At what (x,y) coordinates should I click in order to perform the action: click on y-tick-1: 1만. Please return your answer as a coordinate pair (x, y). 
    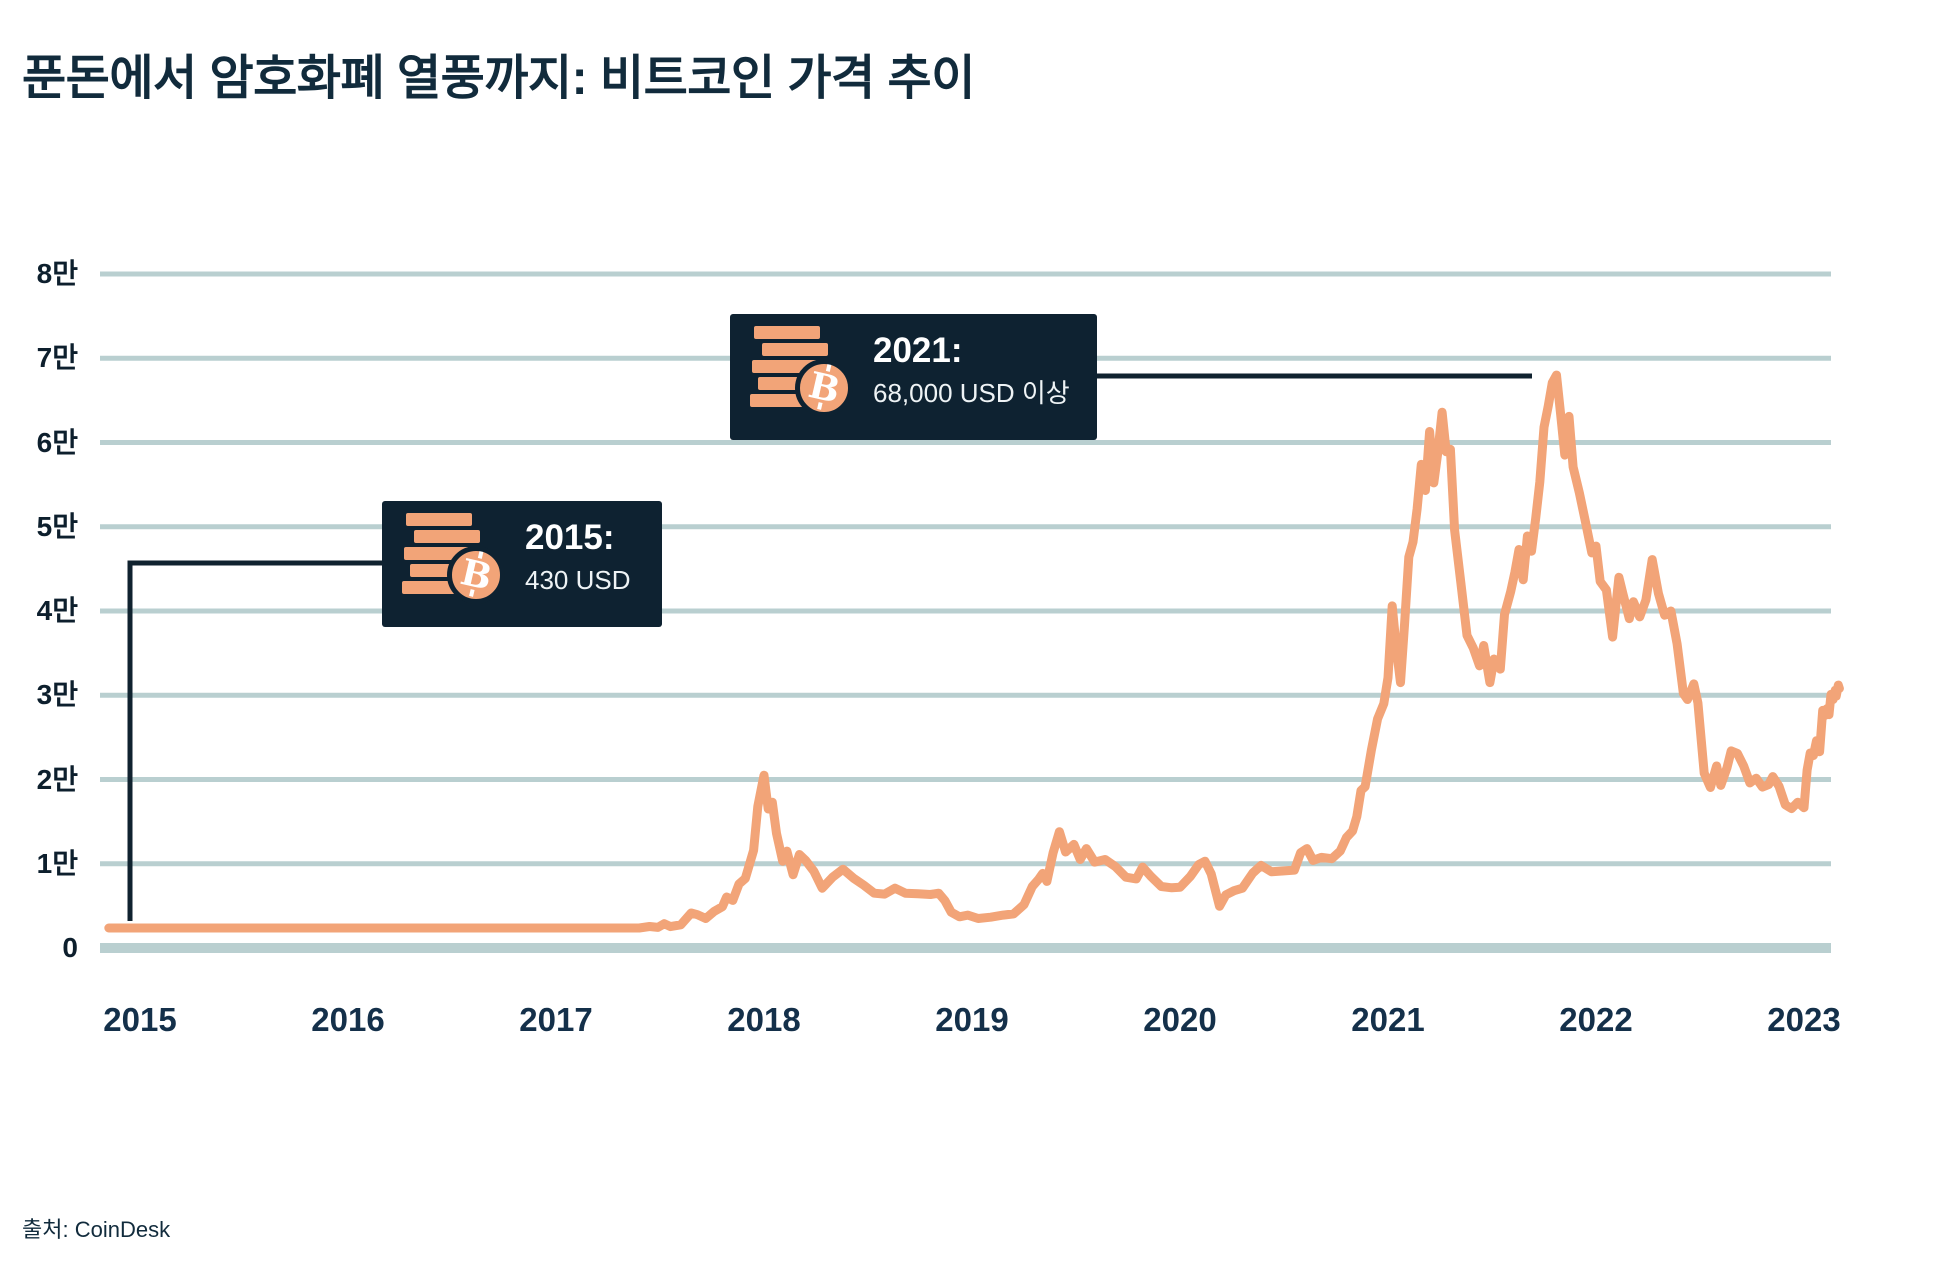
    Looking at the image, I should click on (57, 863).